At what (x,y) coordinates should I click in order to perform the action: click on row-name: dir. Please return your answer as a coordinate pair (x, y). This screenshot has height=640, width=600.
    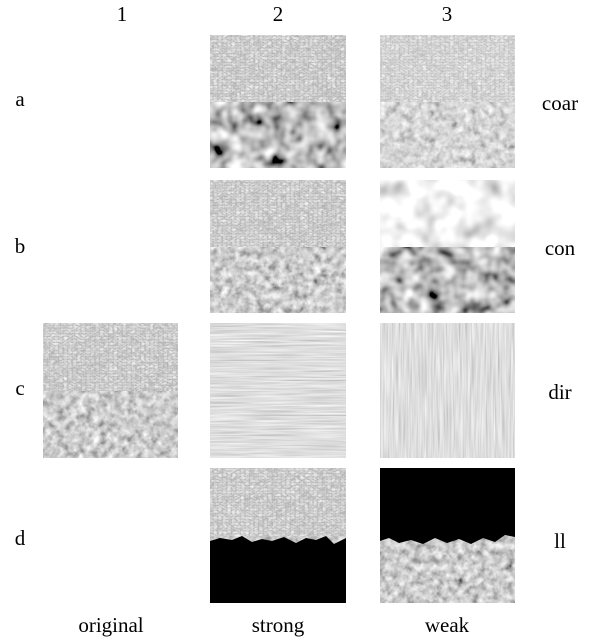
    Looking at the image, I should click on (559, 392).